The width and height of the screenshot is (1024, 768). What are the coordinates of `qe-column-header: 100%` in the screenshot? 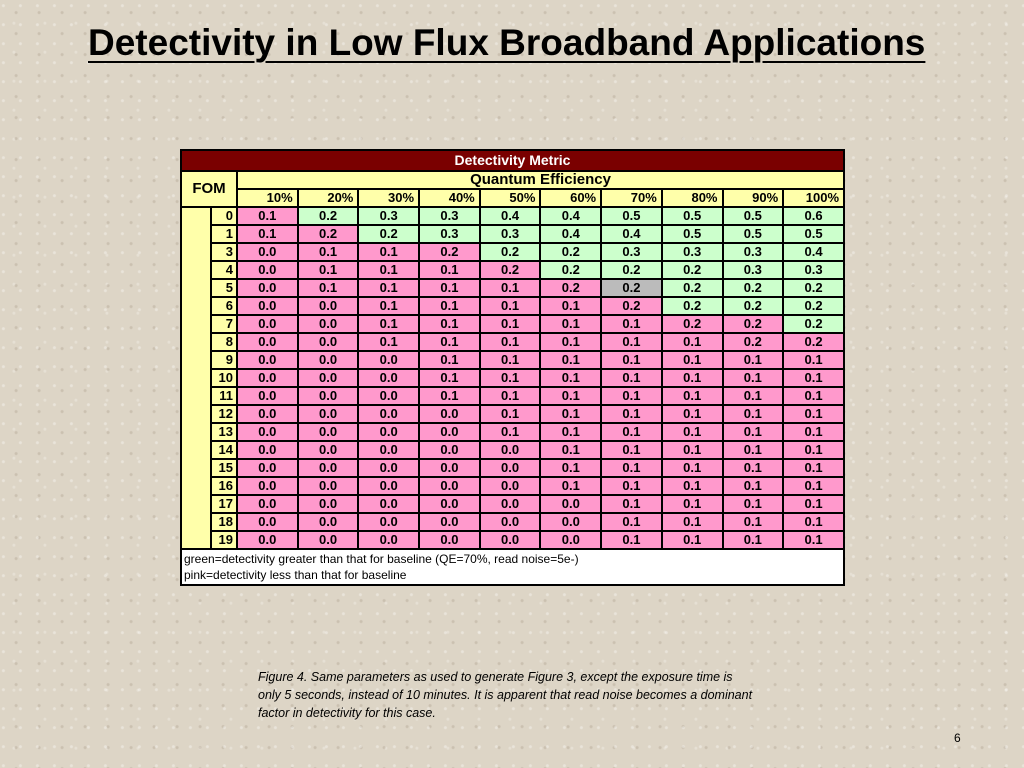 It's located at (813, 198).